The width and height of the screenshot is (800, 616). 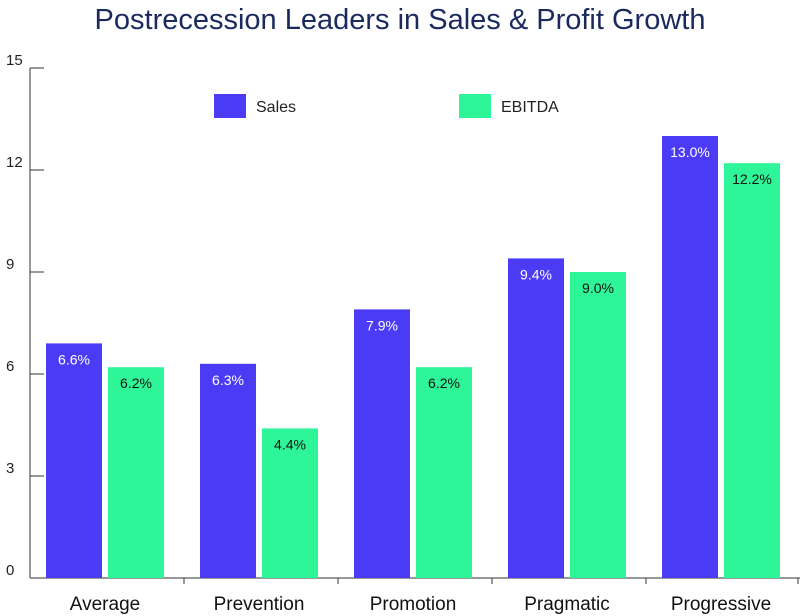 I want to click on legend-label-sales: Sales, so click(x=276, y=107).